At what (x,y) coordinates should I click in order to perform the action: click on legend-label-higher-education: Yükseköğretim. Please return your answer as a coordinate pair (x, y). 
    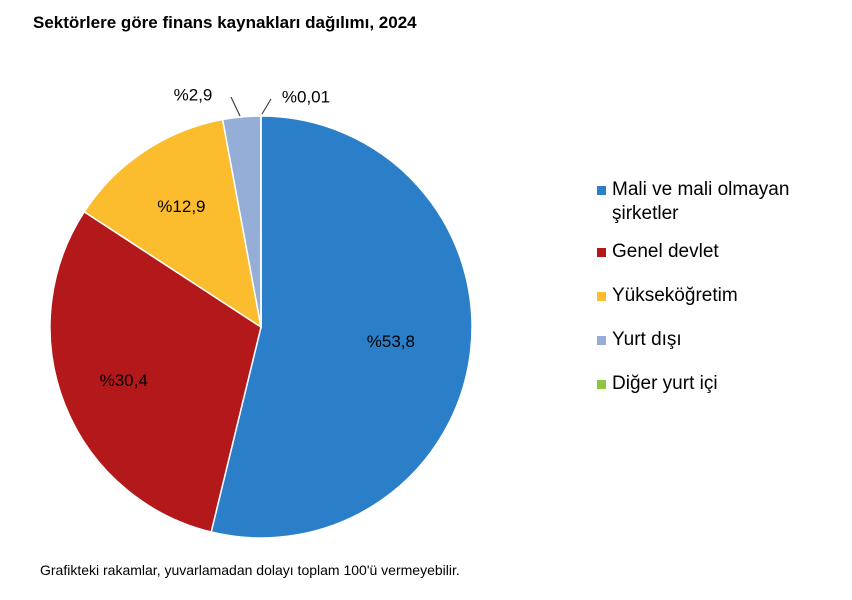
    Looking at the image, I should click on (675, 295).